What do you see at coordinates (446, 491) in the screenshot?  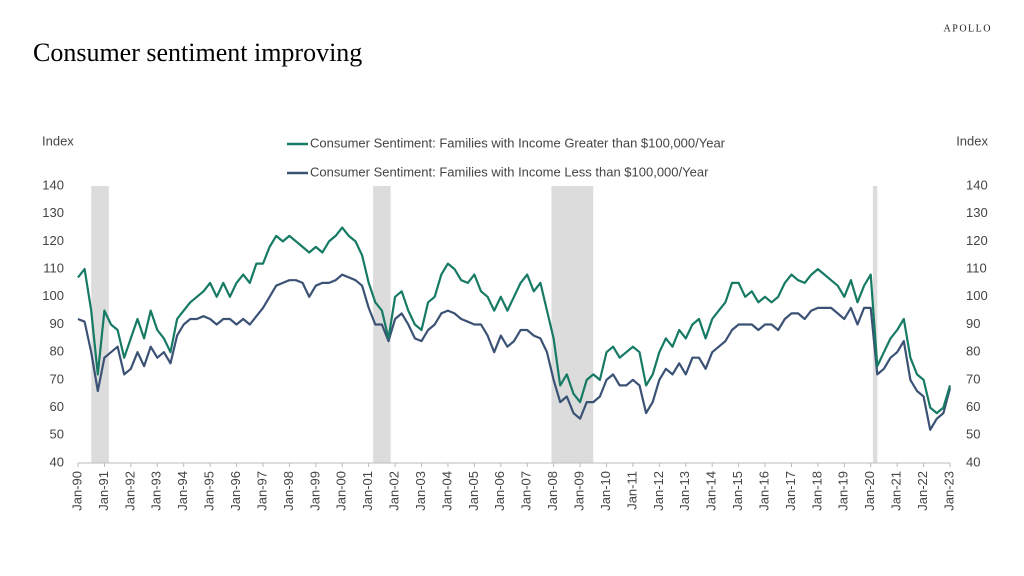 I see `x-tick-label: Jan-04` at bounding box center [446, 491].